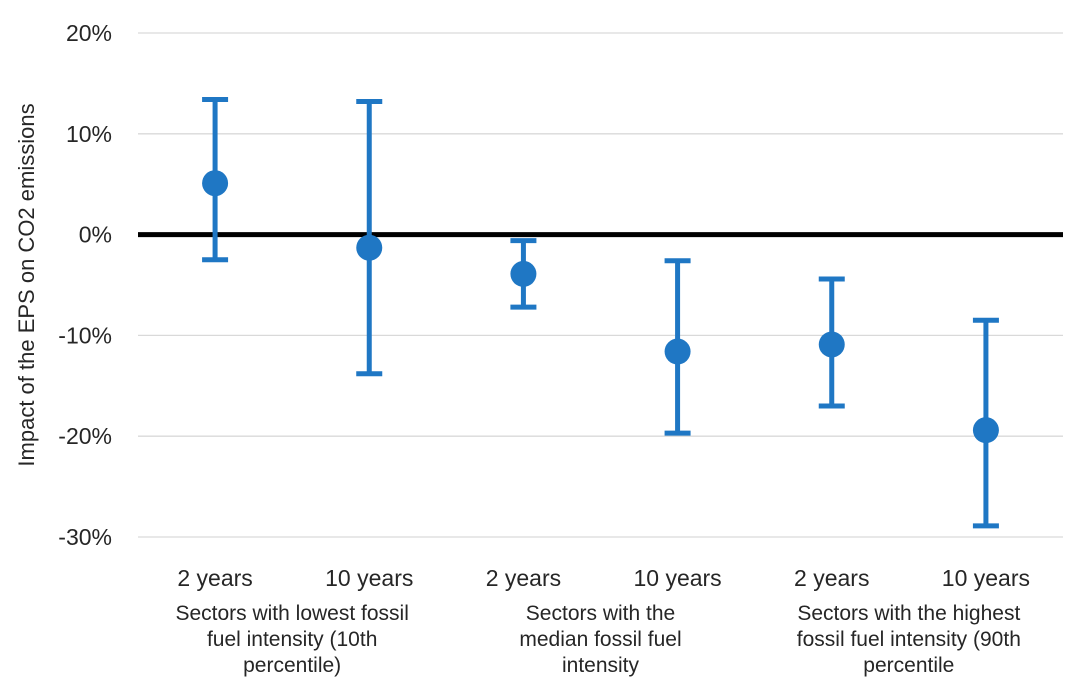 This screenshot has width=1067, height=679. What do you see at coordinates (26, 284) in the screenshot?
I see `y-axis-title: Impact of the EPS on CO2 emissions` at bounding box center [26, 284].